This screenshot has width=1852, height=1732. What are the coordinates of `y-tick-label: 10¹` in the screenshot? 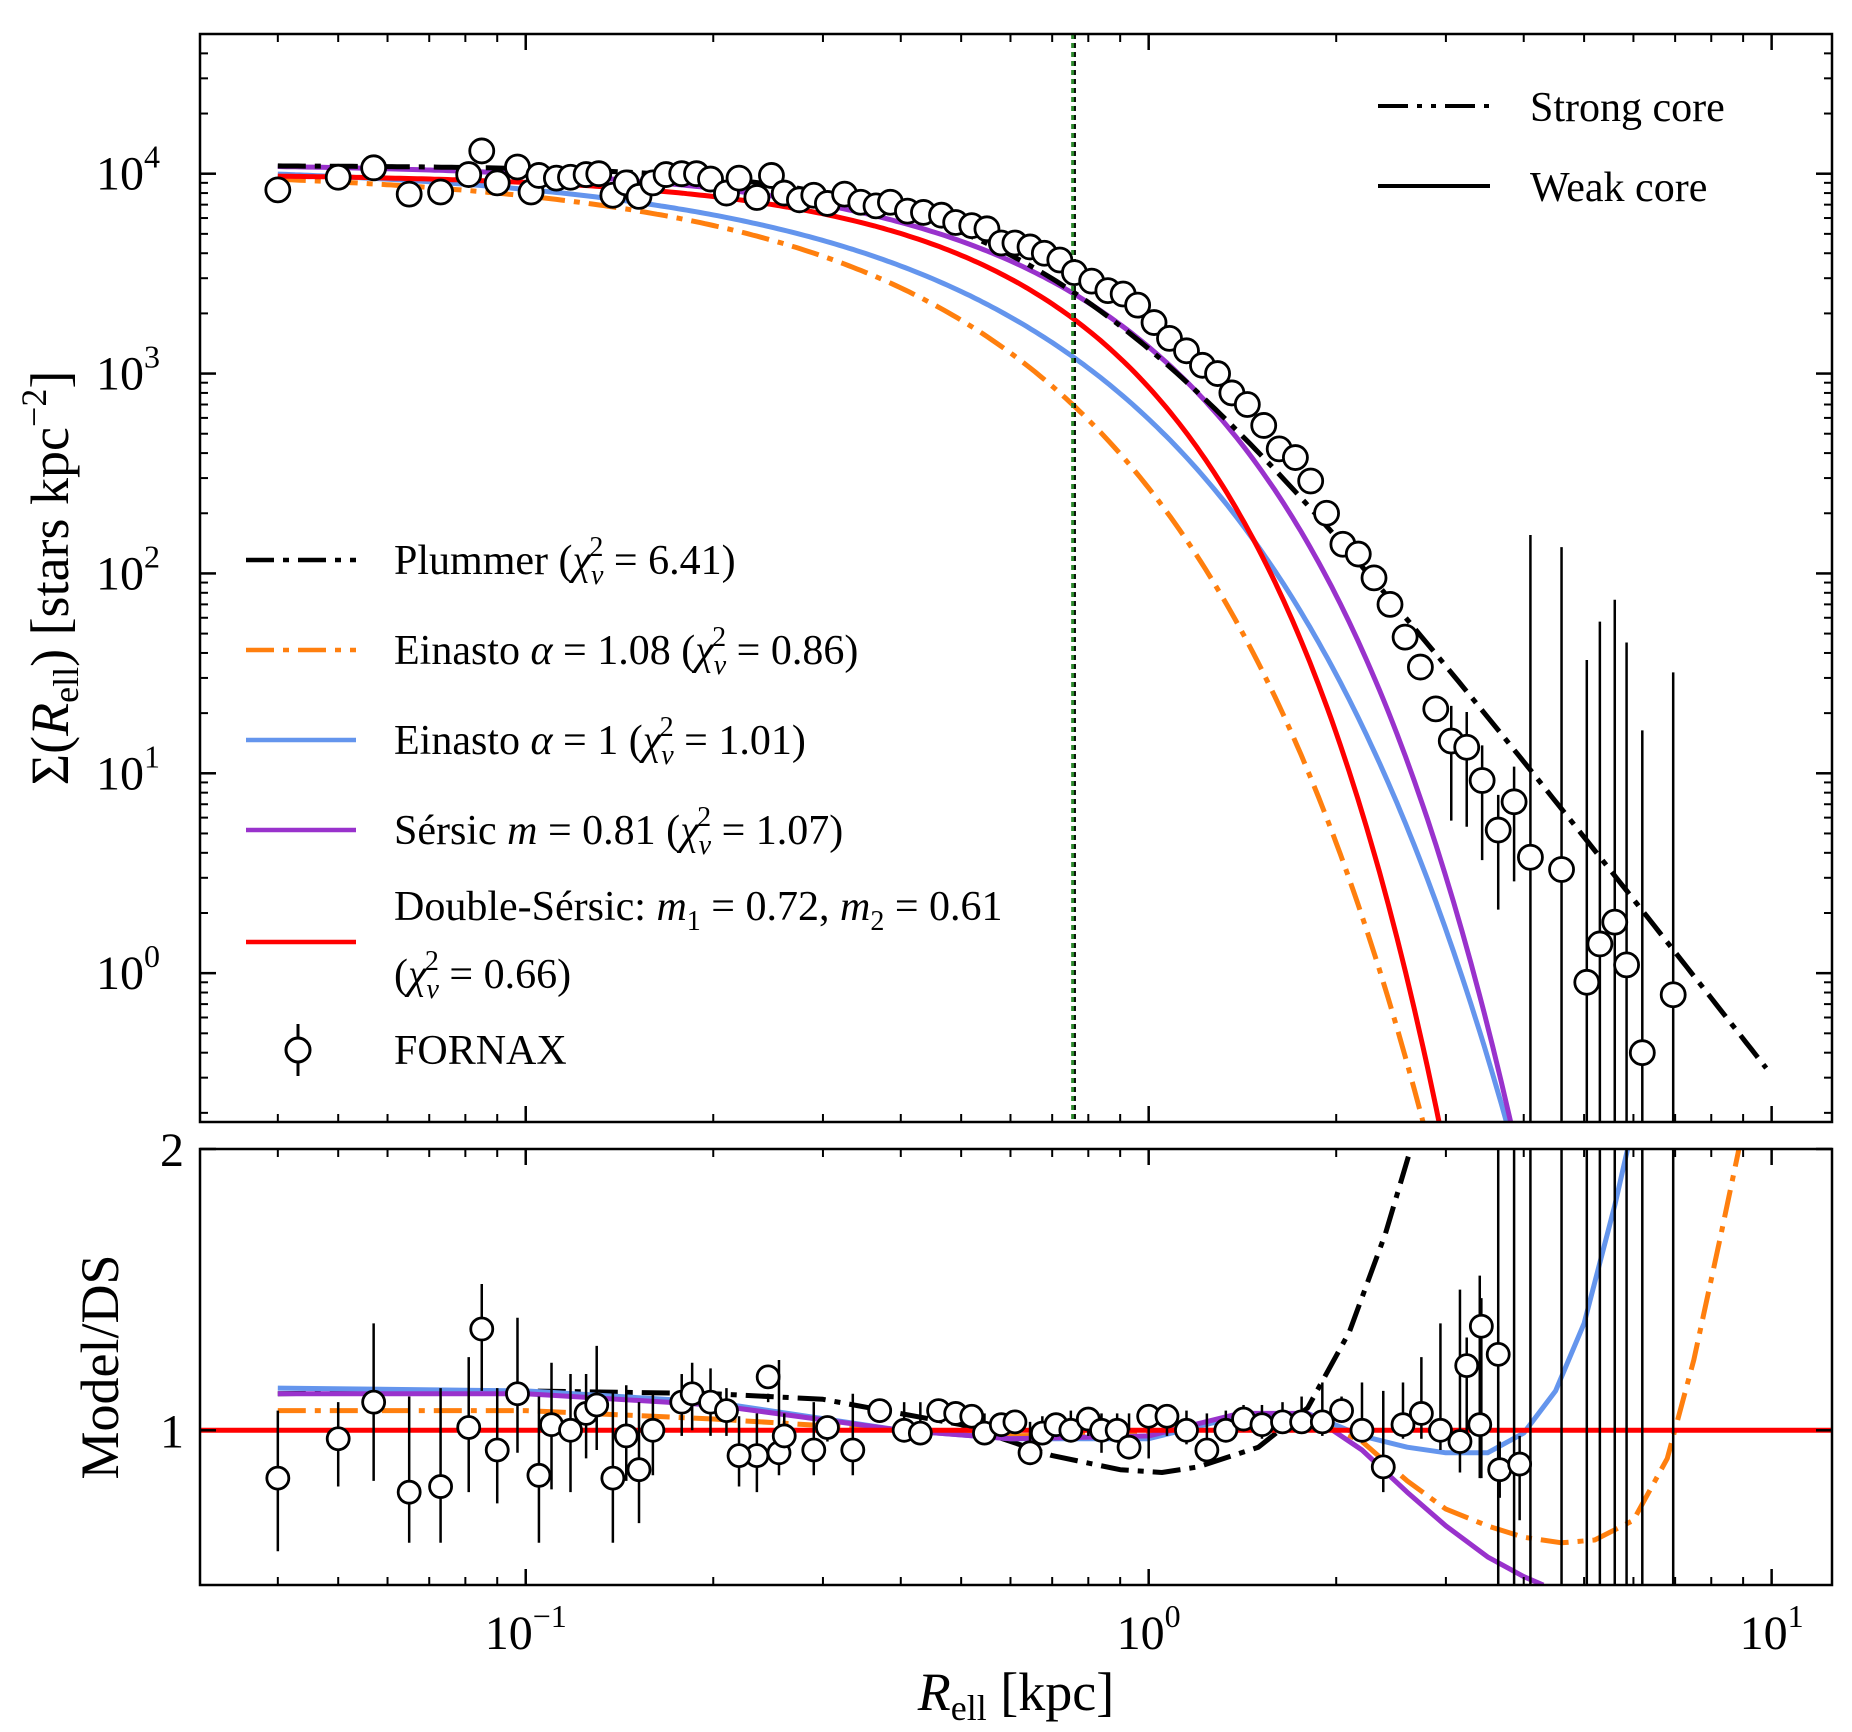 It's located at (128, 769).